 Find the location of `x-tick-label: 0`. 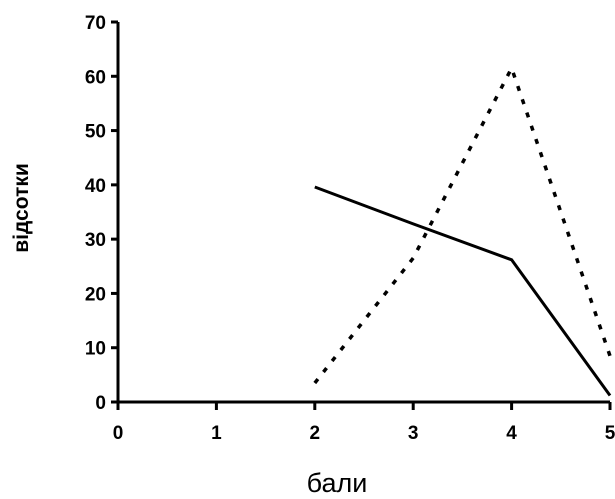

x-tick-label: 0 is located at coordinates (118, 433).